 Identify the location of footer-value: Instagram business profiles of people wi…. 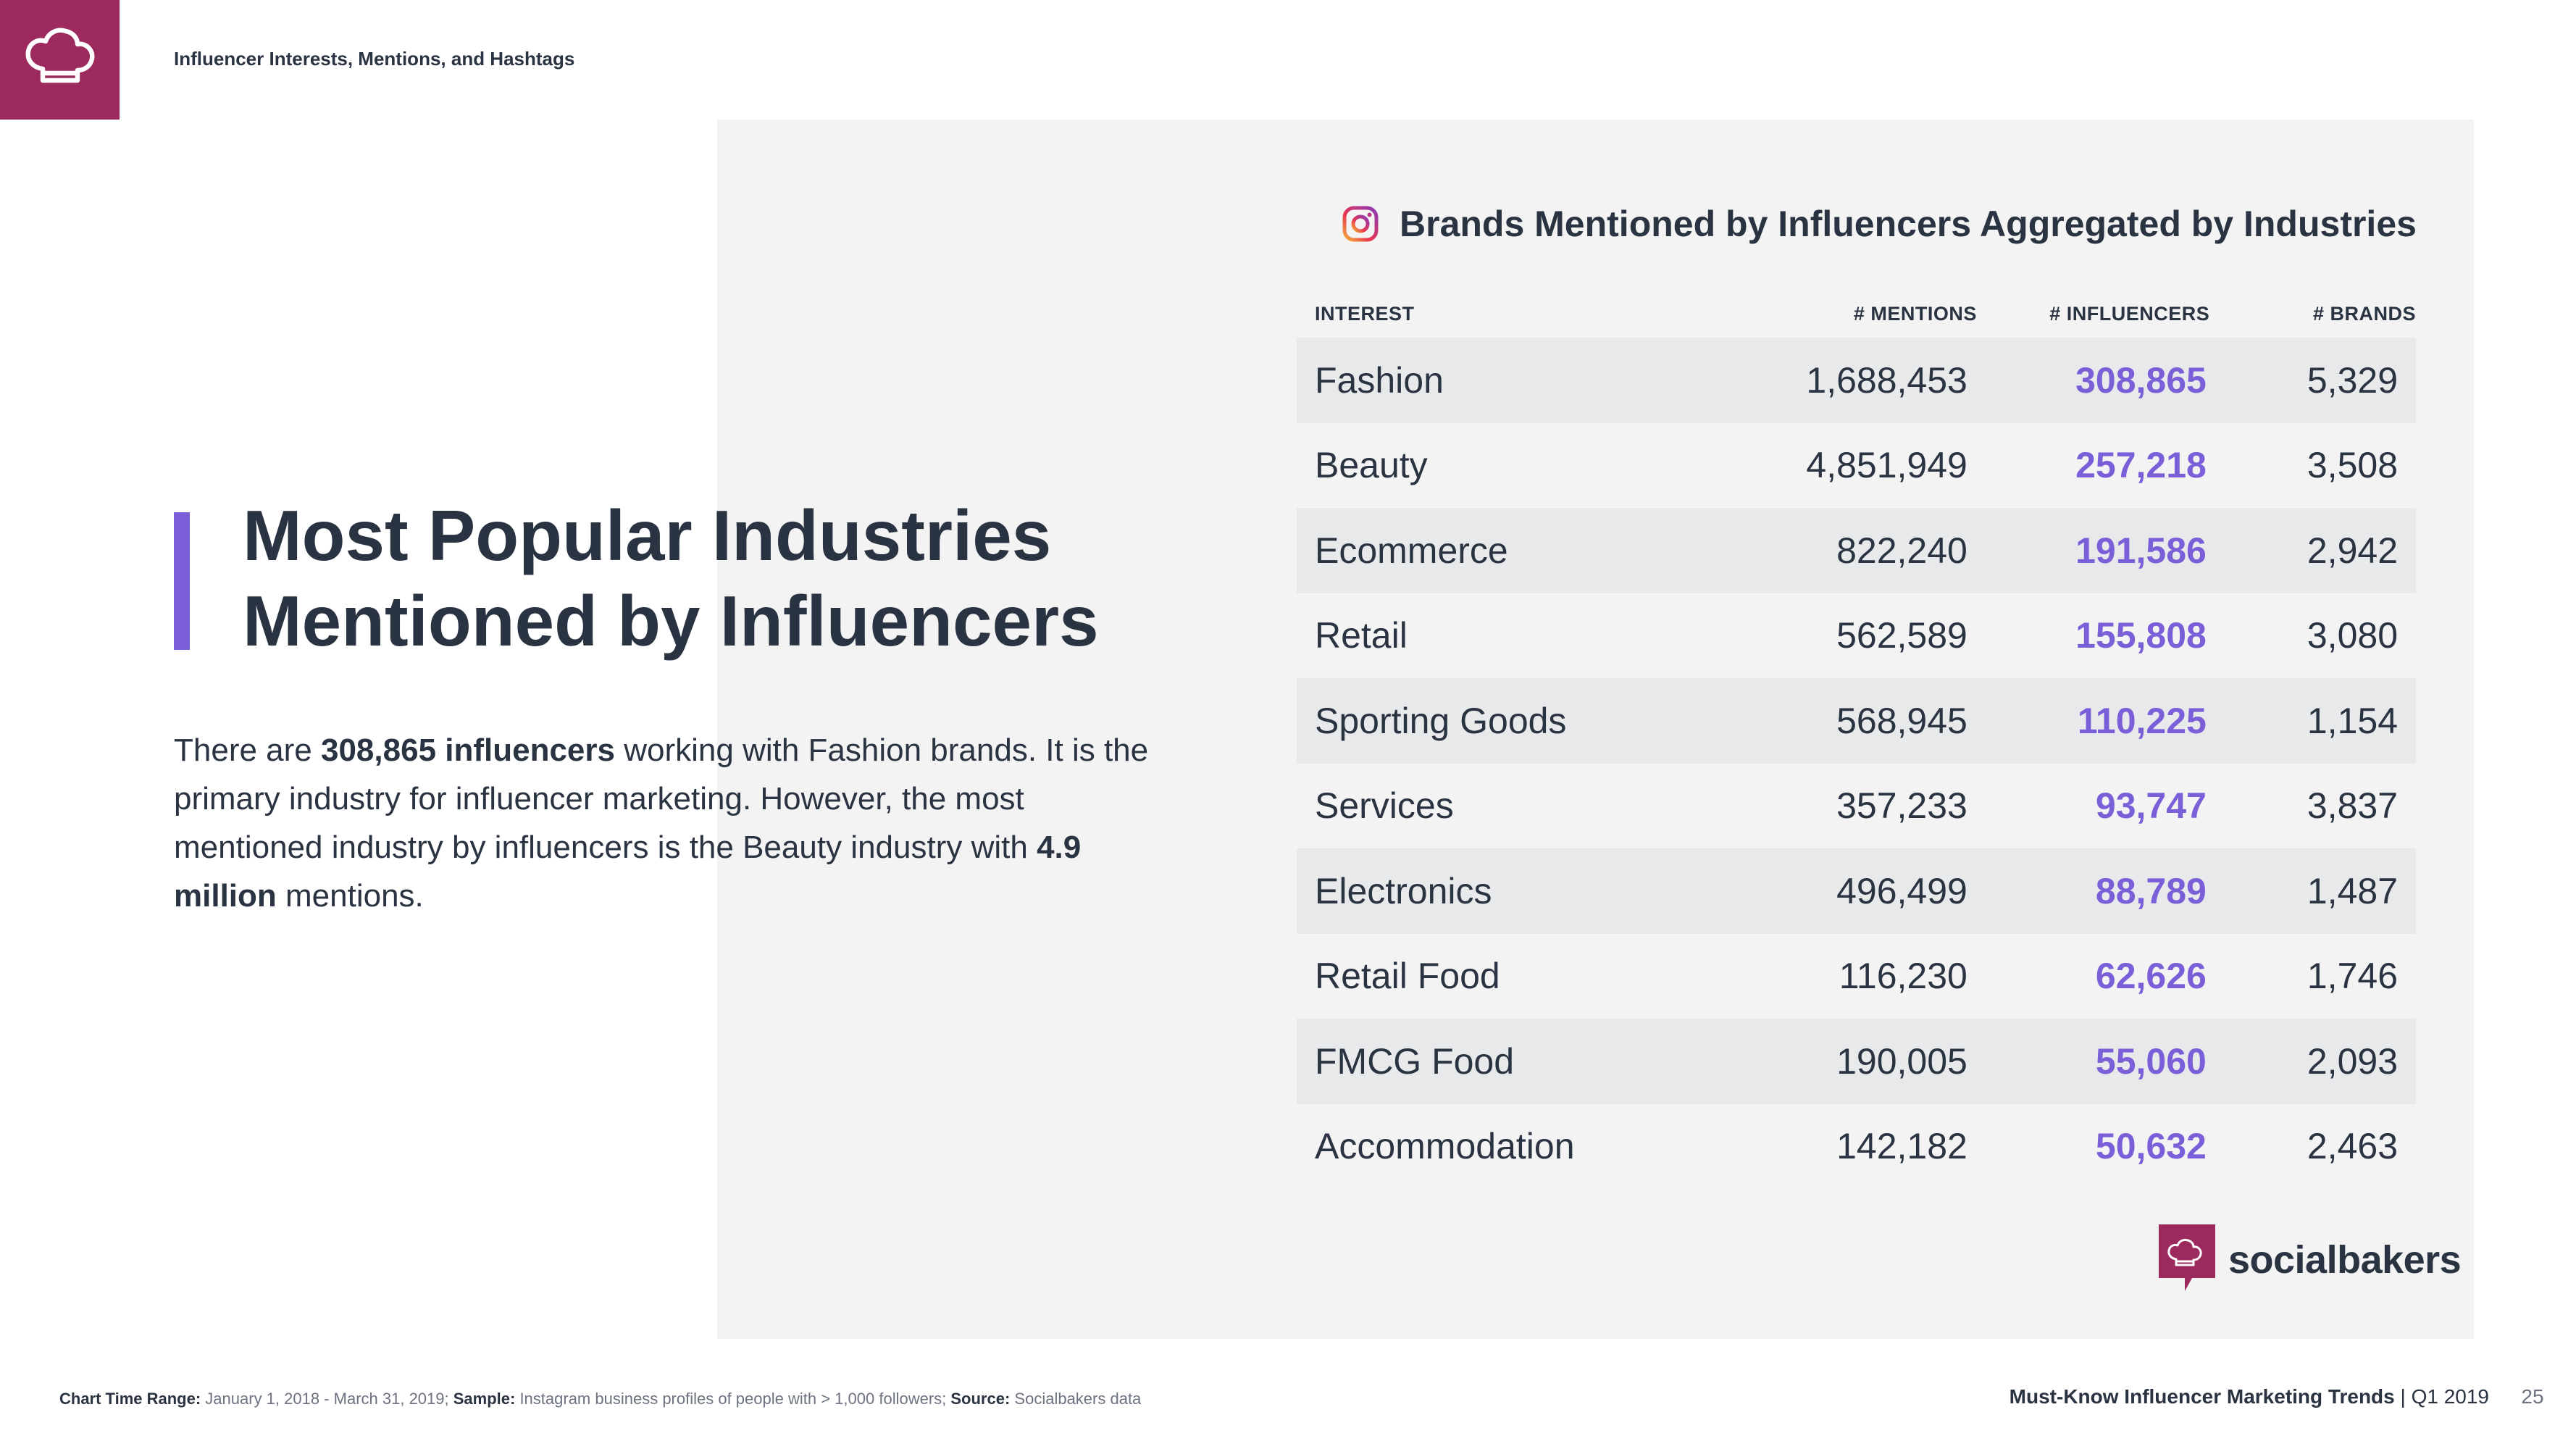
(733, 1399).